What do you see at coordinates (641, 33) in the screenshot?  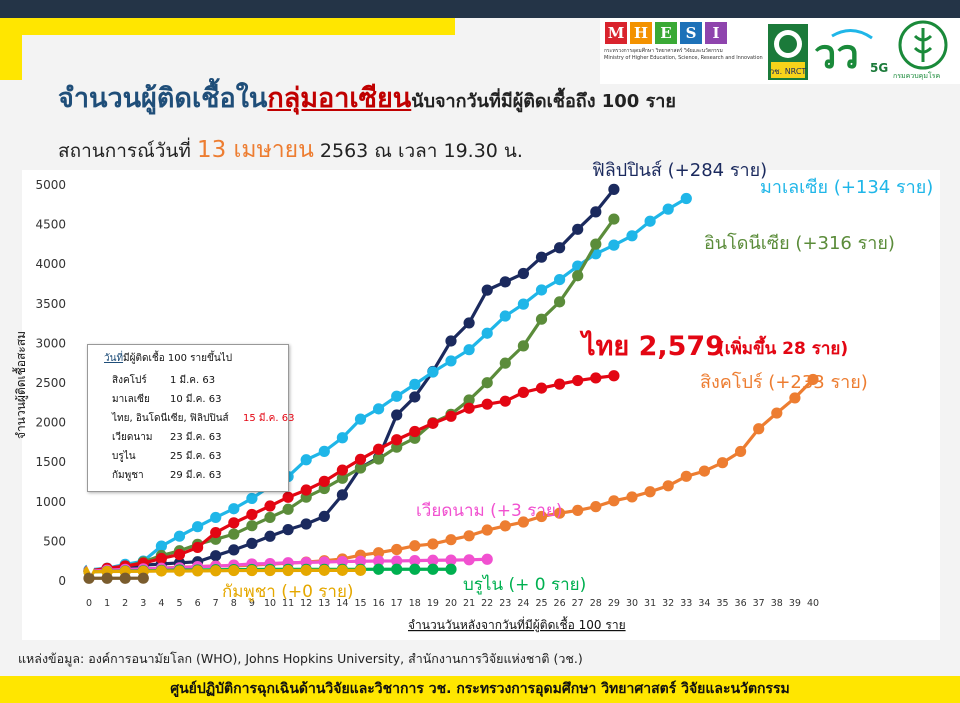 I see `mhesi-letter: H` at bounding box center [641, 33].